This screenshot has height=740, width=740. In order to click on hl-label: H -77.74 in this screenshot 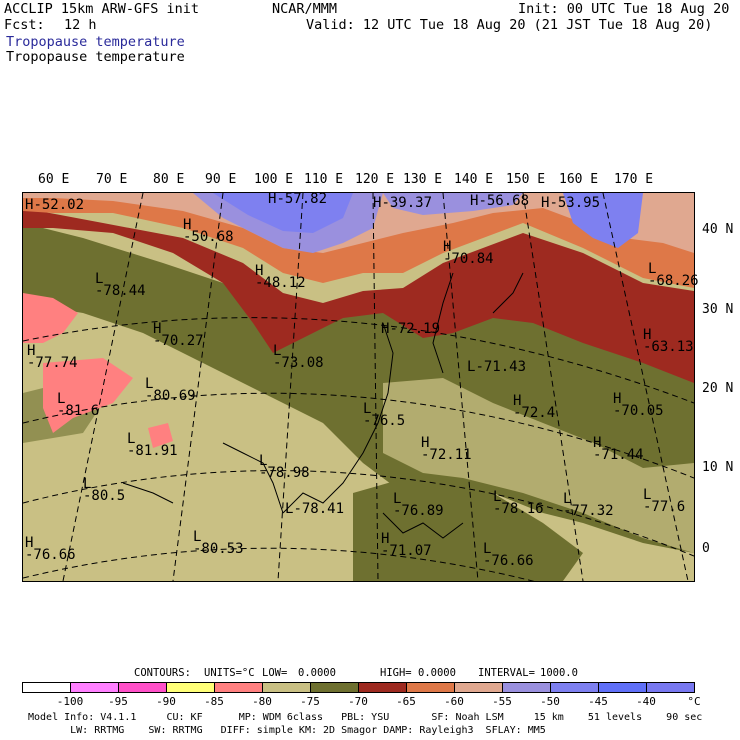, I will do `click(52, 357)`.